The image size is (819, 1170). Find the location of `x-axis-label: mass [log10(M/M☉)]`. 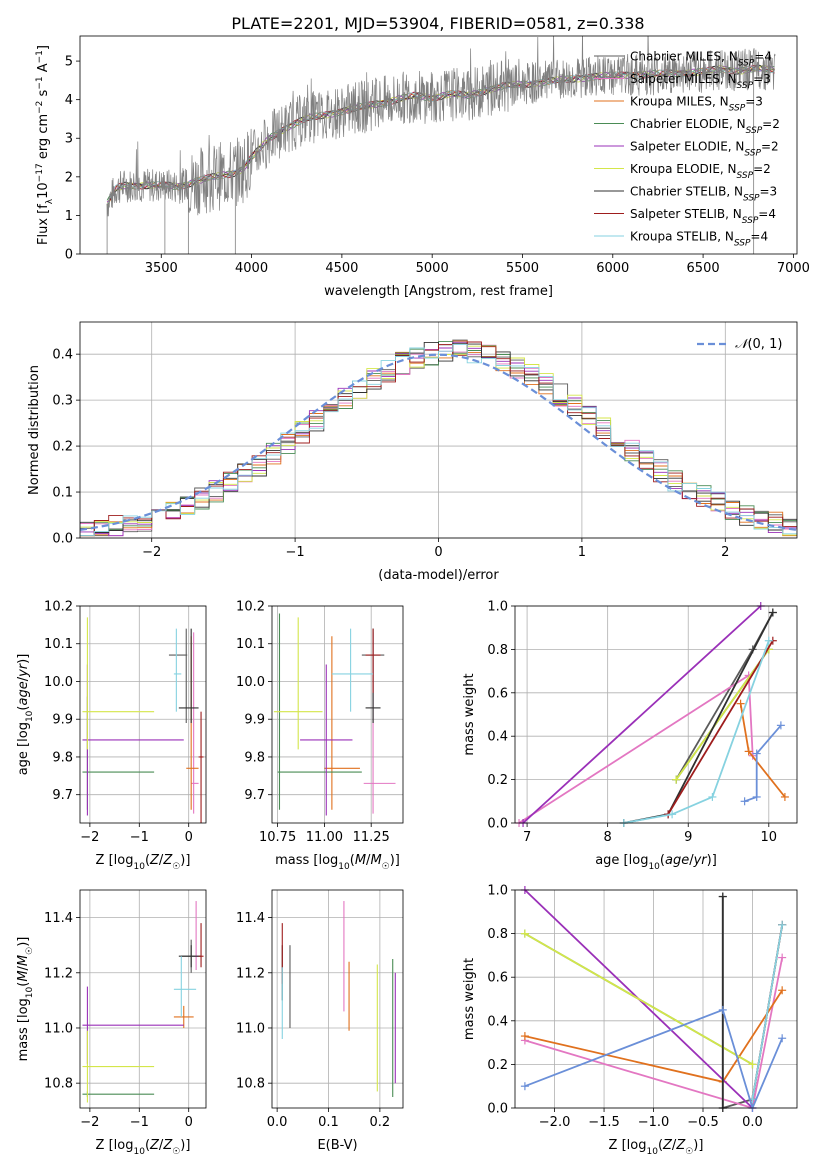

x-axis-label: mass [log10(M/M☉)] is located at coordinates (337, 862).